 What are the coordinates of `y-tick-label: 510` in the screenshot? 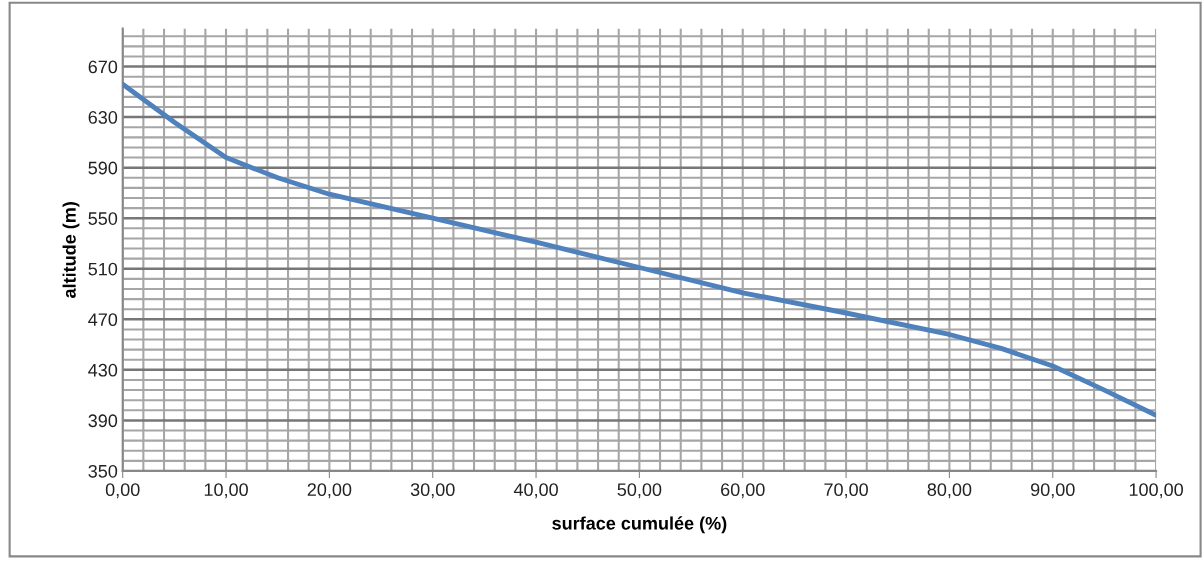 It's located at (103, 269).